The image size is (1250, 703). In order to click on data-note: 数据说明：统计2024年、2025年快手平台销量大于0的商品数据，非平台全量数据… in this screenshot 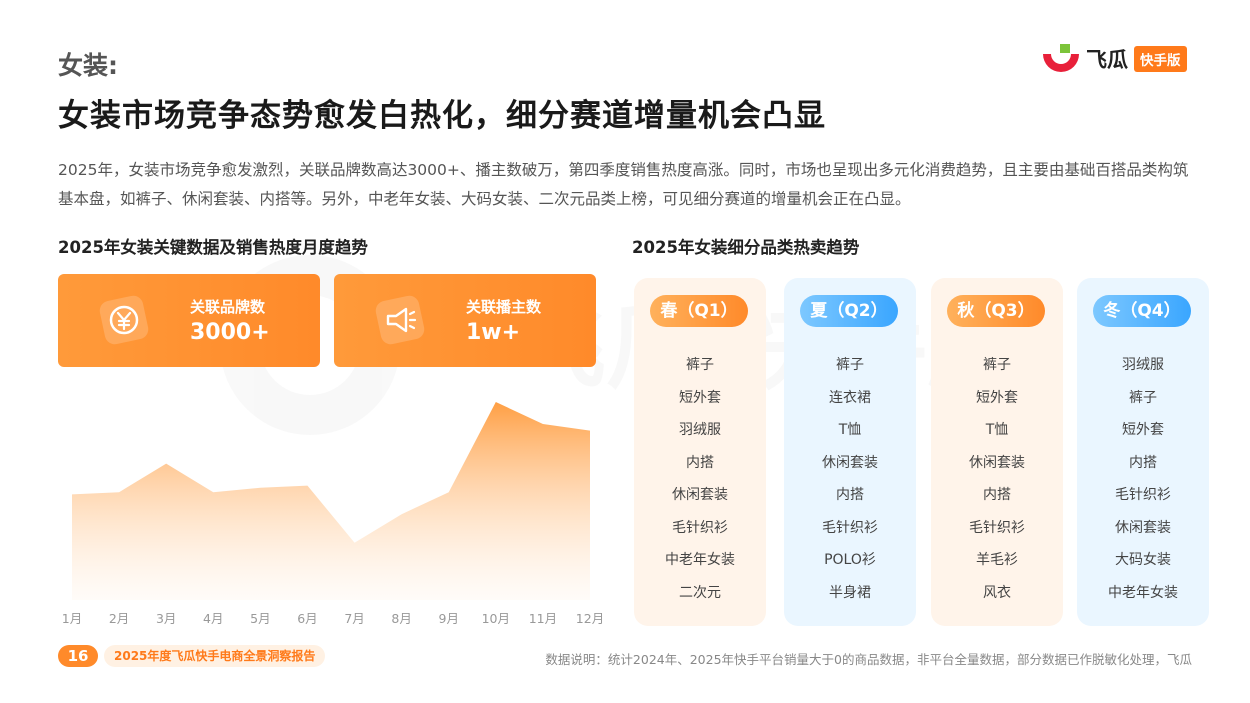, I will do `click(868, 659)`.